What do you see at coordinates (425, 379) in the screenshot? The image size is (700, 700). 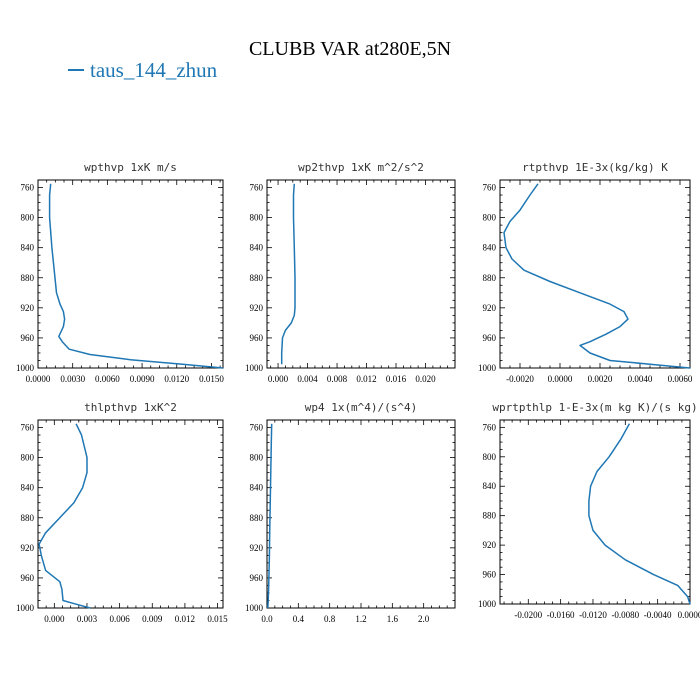 I see `x-tick-label: 0.020` at bounding box center [425, 379].